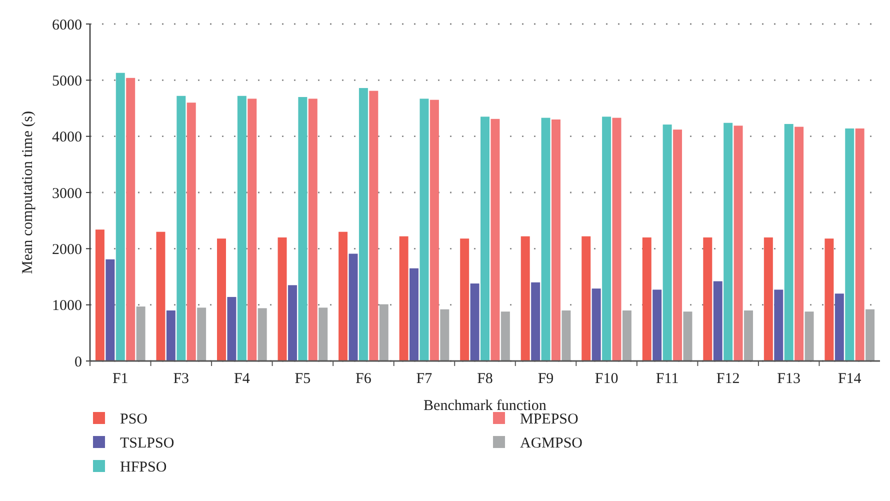 The image size is (890, 501). I want to click on y-tick-label: 2000, so click(67, 250).